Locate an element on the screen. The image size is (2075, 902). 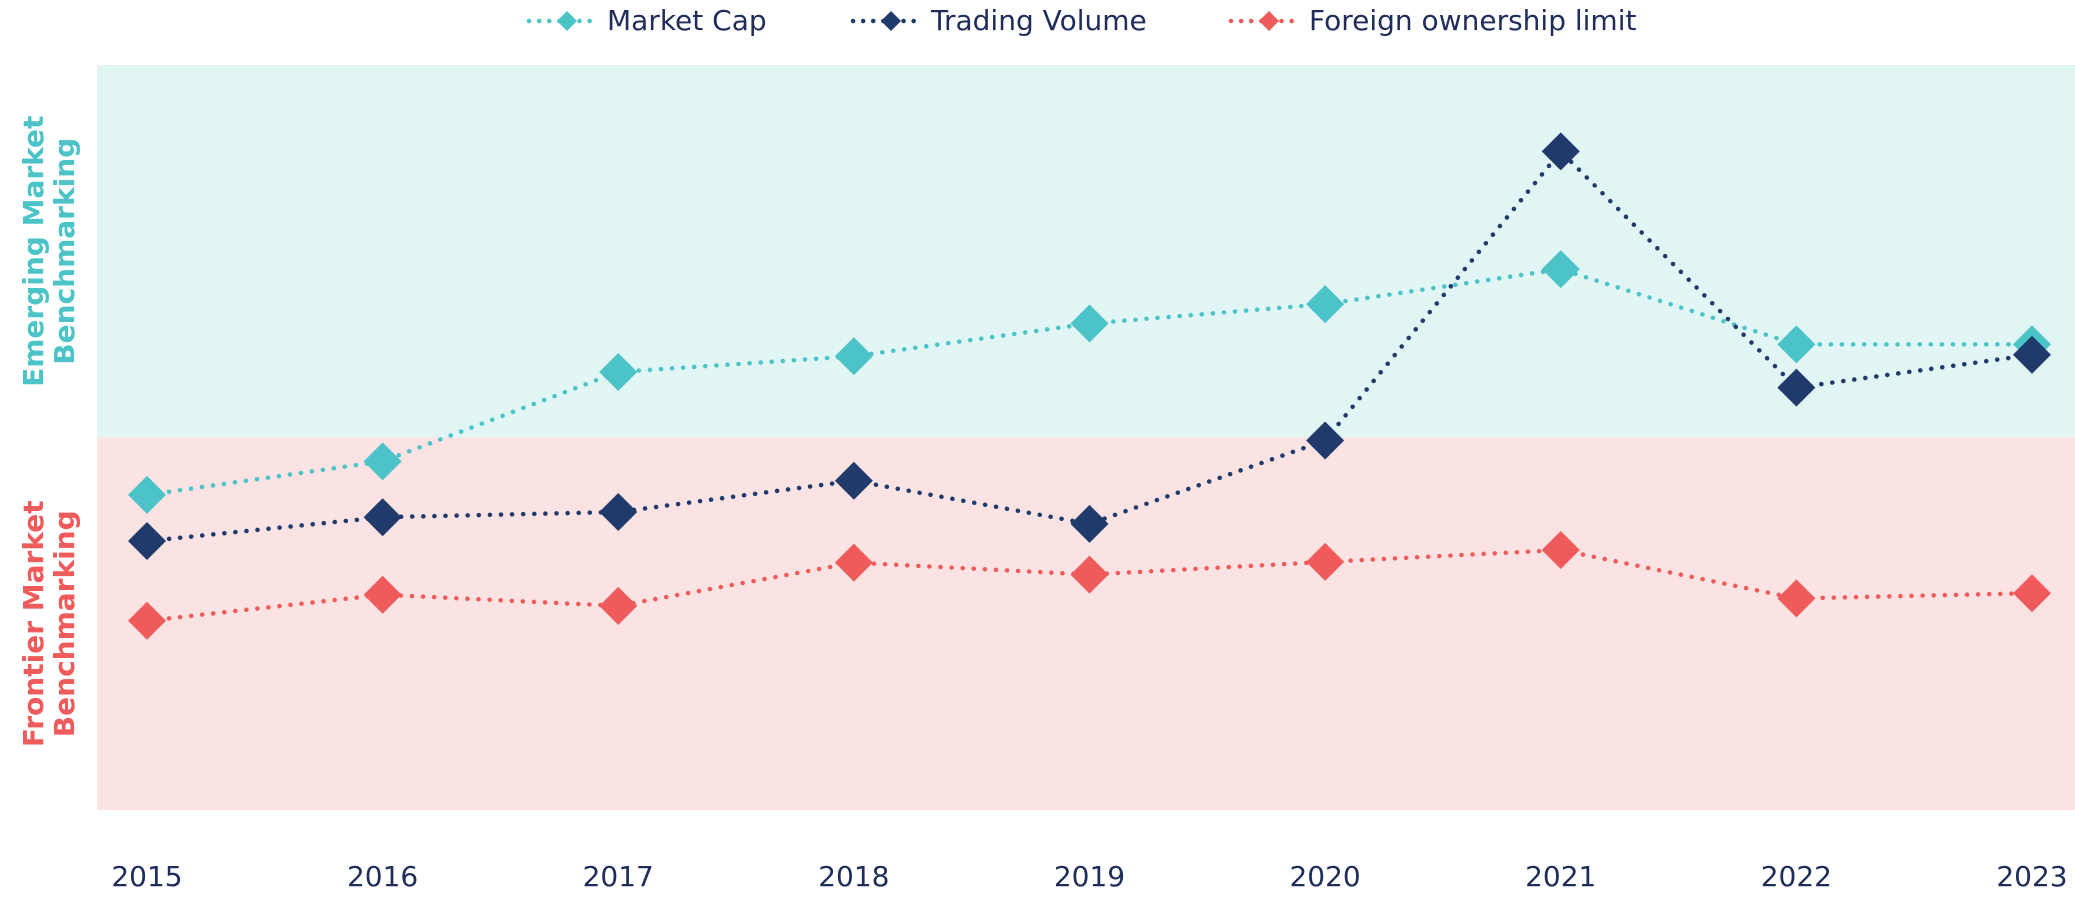
legend-item: Foreign ownership limit is located at coordinates (1432, 20).